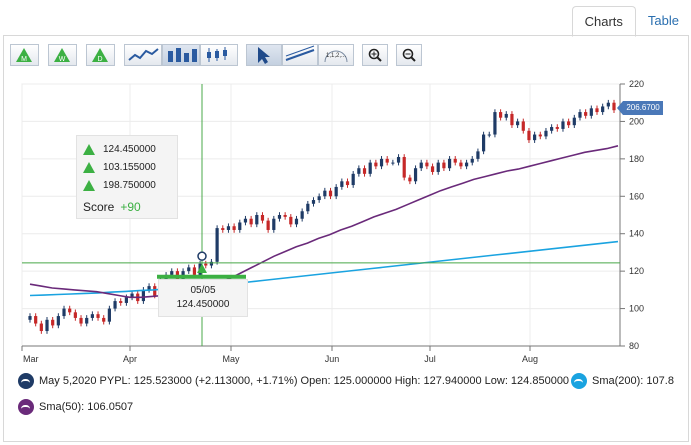  What do you see at coordinates (603, 21) in the screenshot?
I see `tab-charts: Charts` at bounding box center [603, 21].